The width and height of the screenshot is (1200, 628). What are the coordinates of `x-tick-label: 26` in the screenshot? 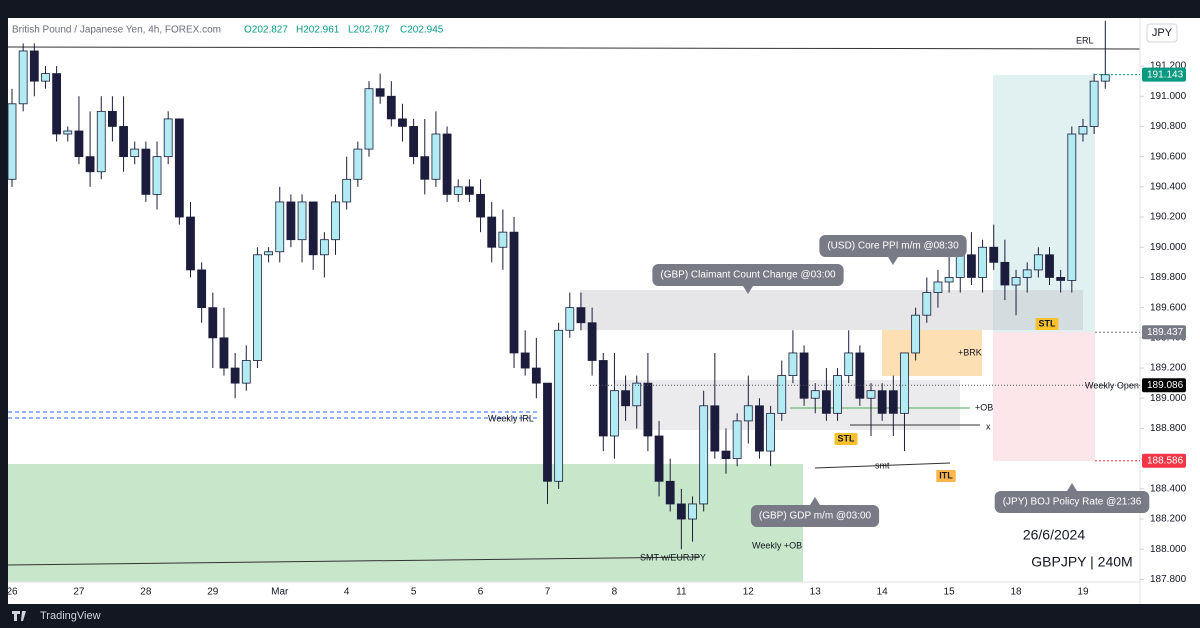 It's located at (12, 592).